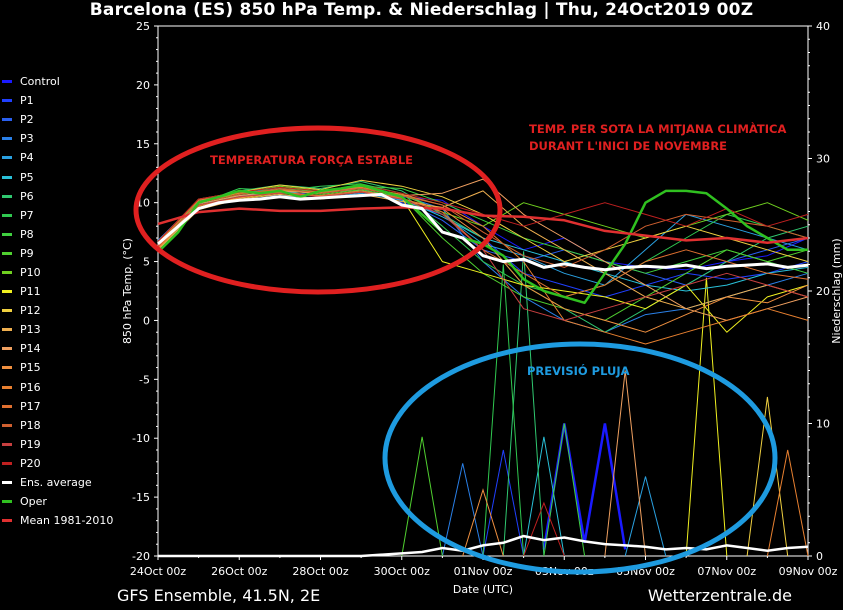 This screenshot has height=610, width=843. What do you see at coordinates (30, 311) in the screenshot?
I see `legend-label: P12` at bounding box center [30, 311].